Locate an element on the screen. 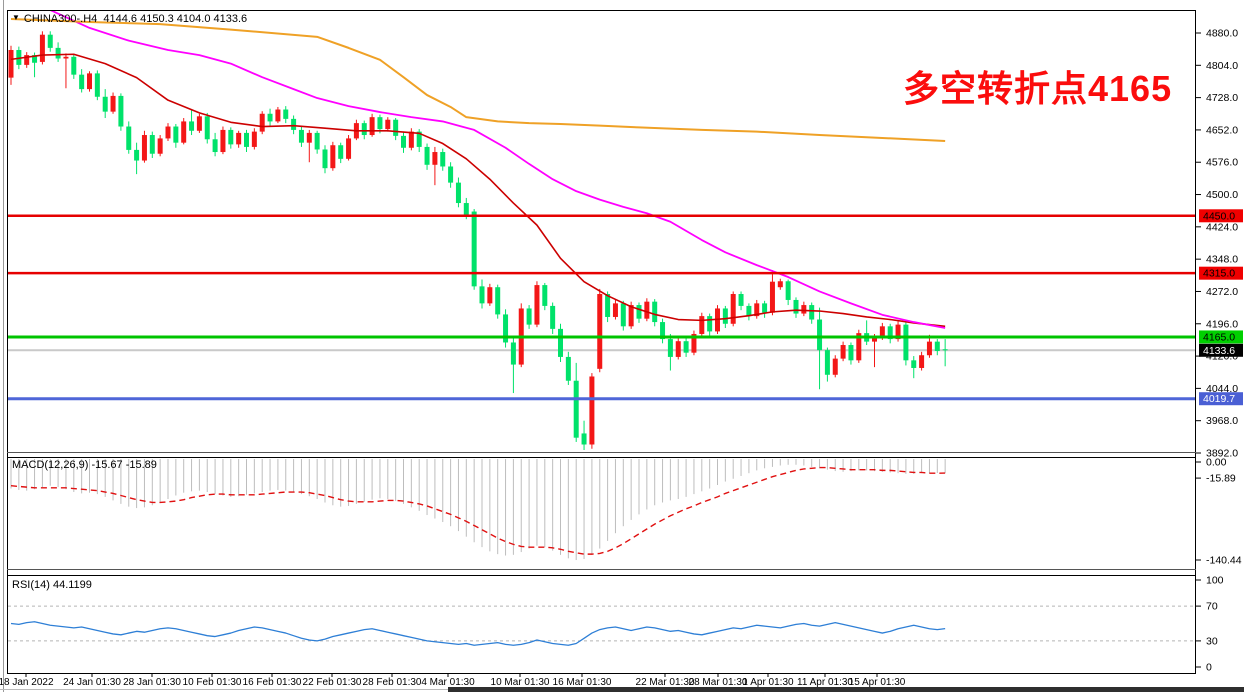 The image size is (1244, 697). time-tick-label: 22 Mar 01:30 is located at coordinates (665, 682).